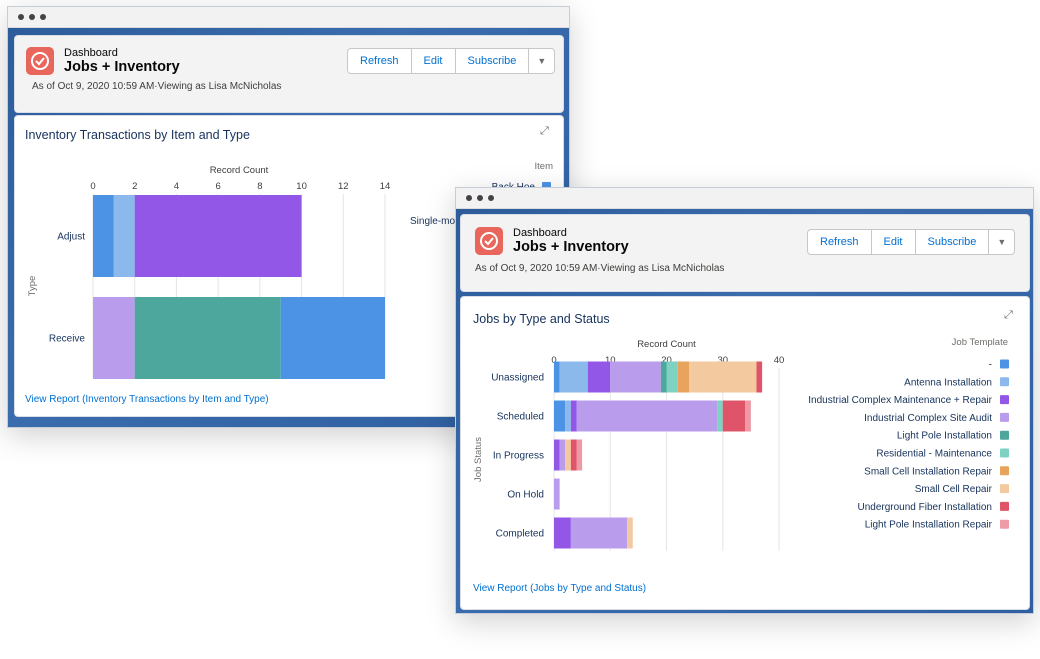 The height and width of the screenshot is (659, 1040). I want to click on category-label: Adjust, so click(71, 237).